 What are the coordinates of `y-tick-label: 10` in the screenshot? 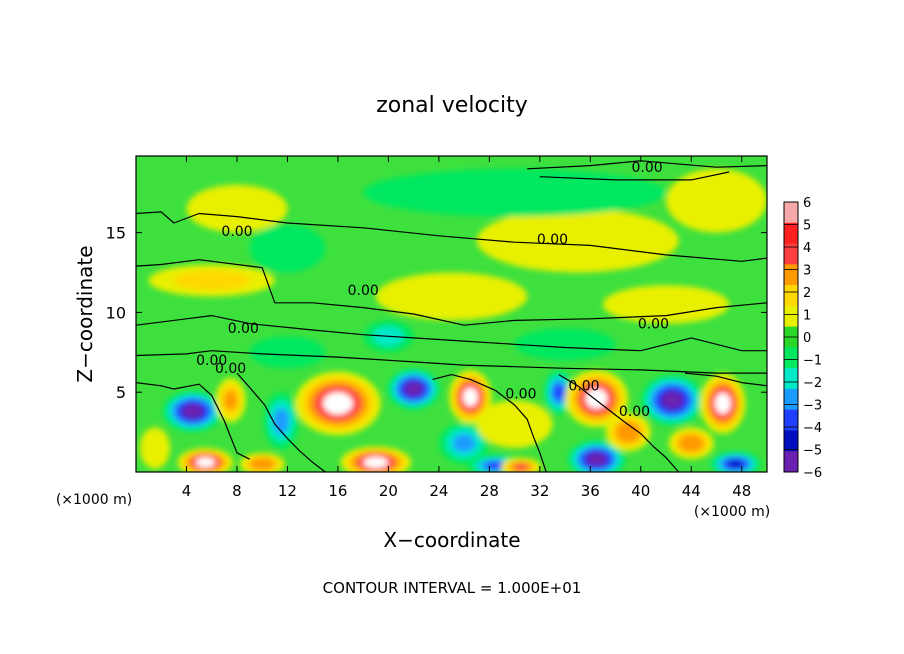 It's located at (116, 312).